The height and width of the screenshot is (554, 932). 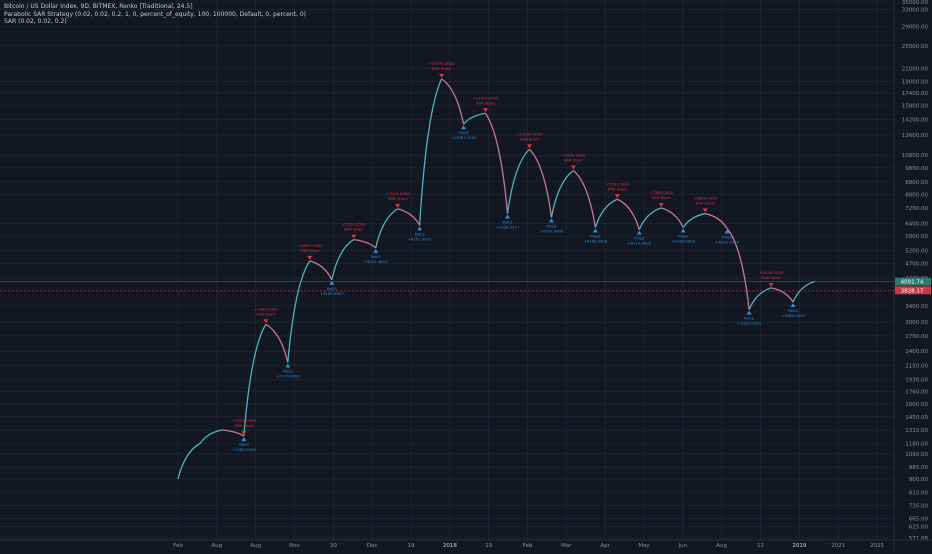 I want to click on x-tick-label: 30, so click(x=333, y=546).